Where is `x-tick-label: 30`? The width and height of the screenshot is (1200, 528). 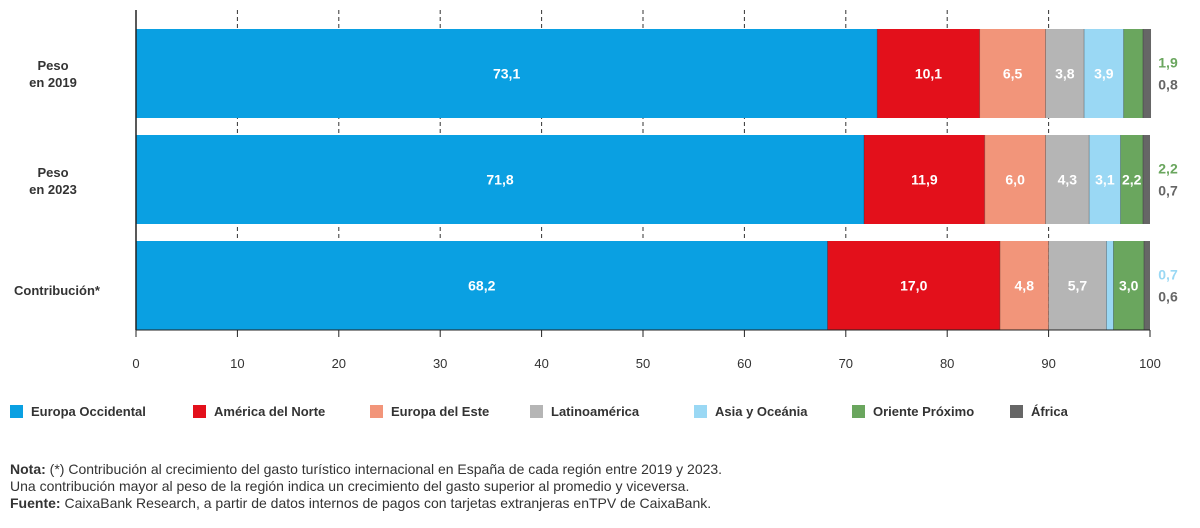
x-tick-label: 30 is located at coordinates (440, 363).